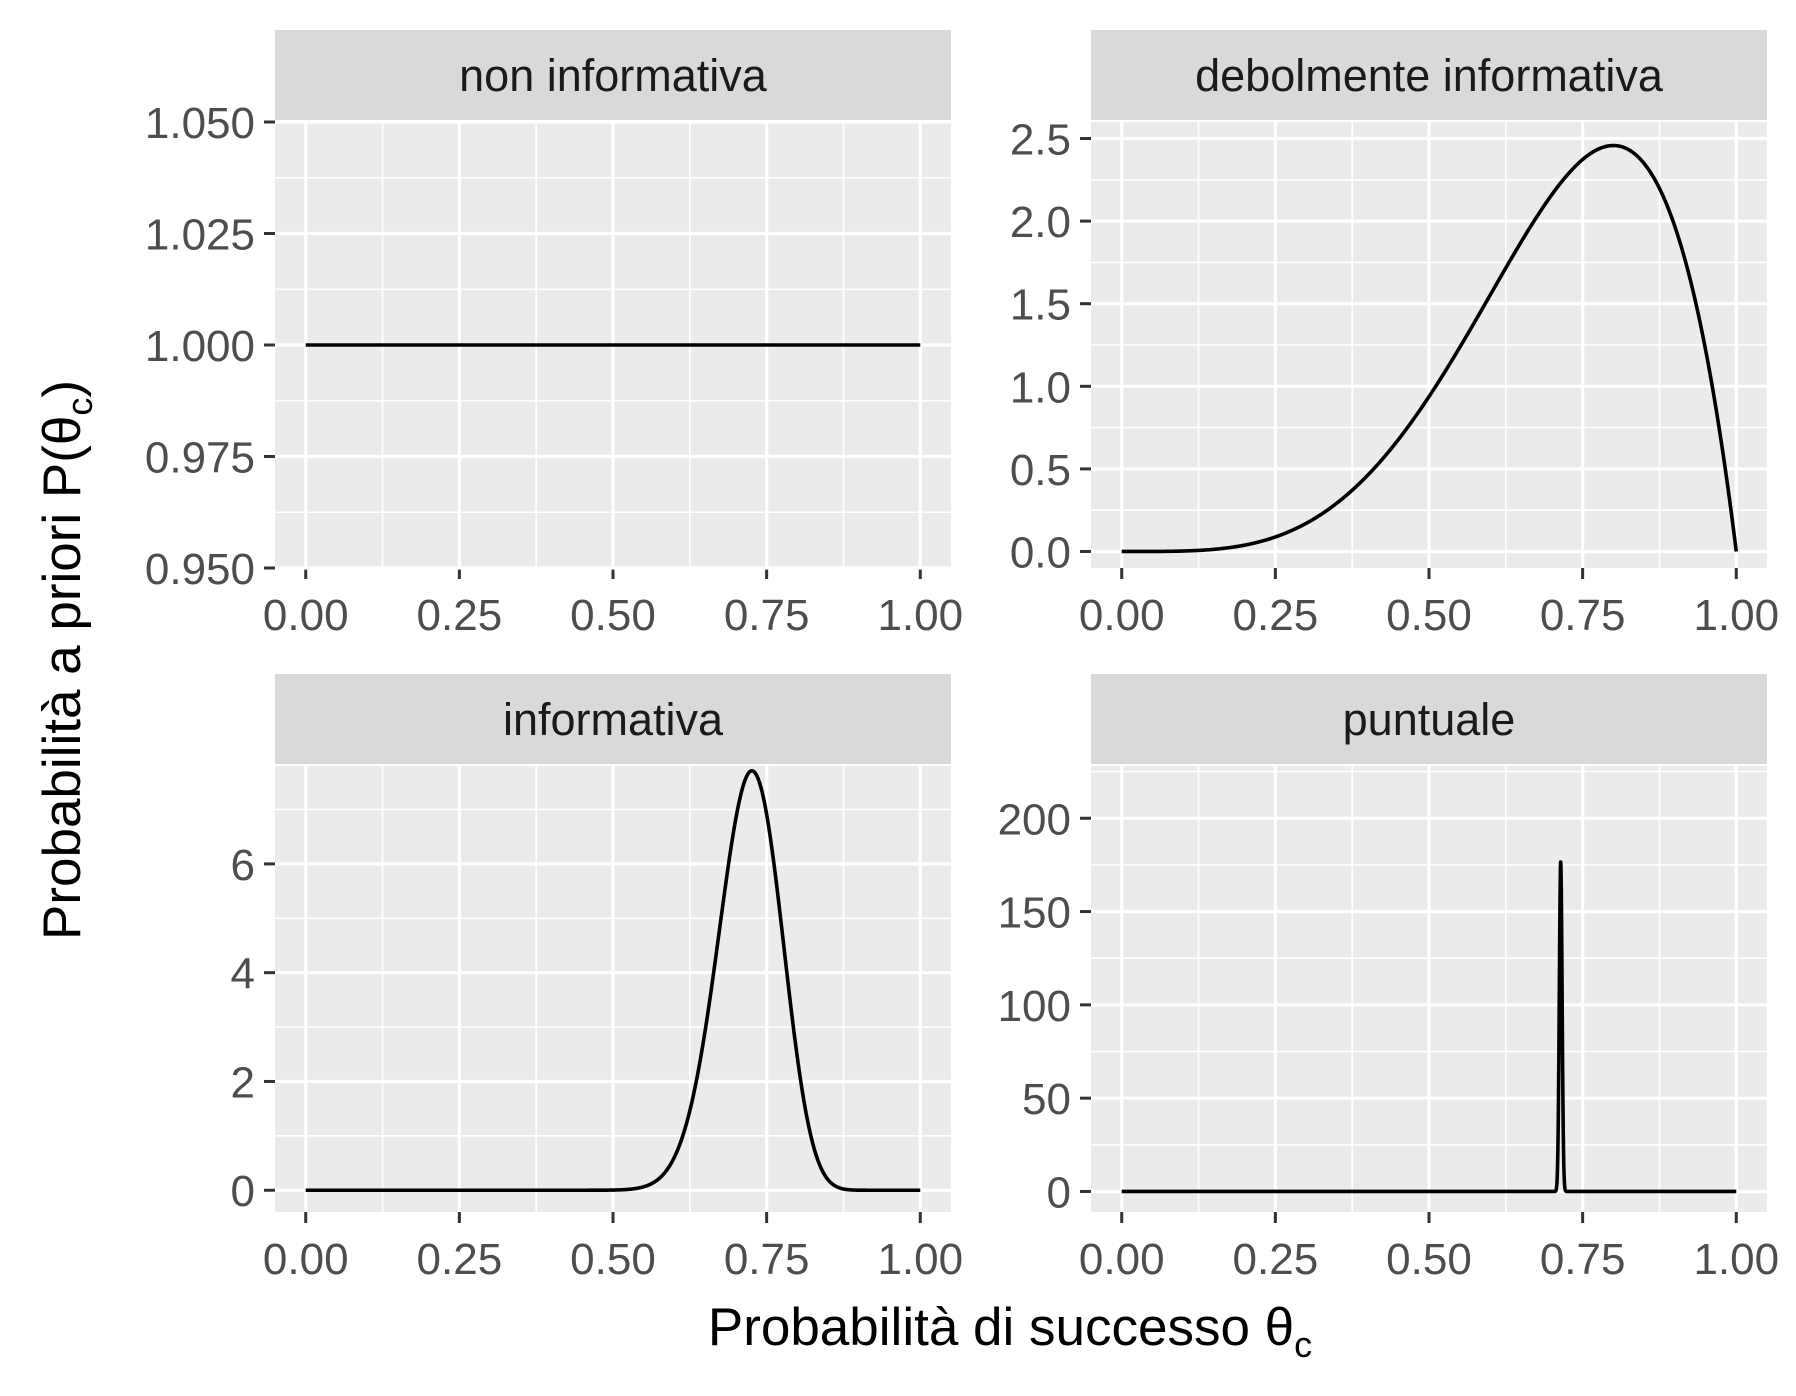  Describe the element at coordinates (66, 660) in the screenshot. I see `y-axis-title: Probabilità a priori P(θc)` at that location.